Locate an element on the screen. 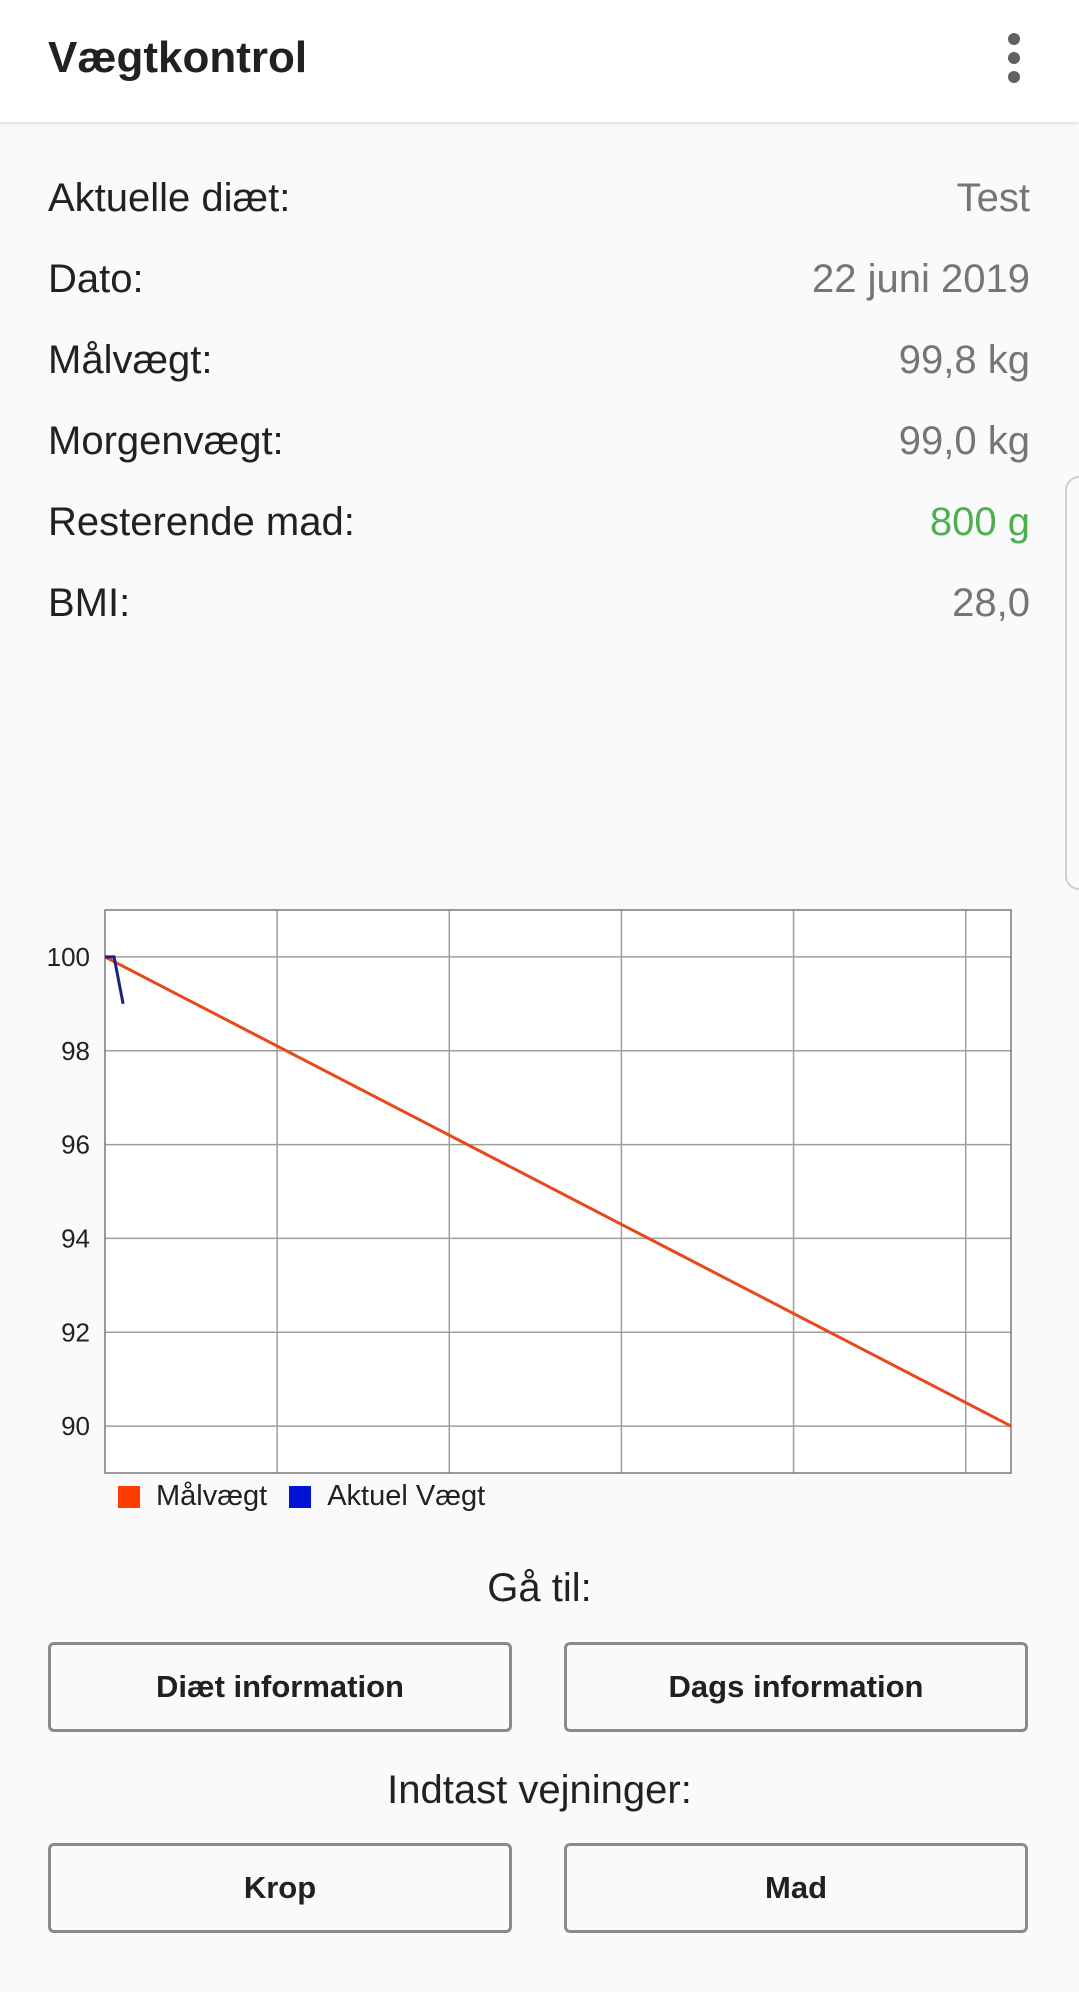 This screenshot has height=1992, width=1079. info-row-morning-weight: Morgenvægt: 99,0 kg is located at coordinates (539, 441).